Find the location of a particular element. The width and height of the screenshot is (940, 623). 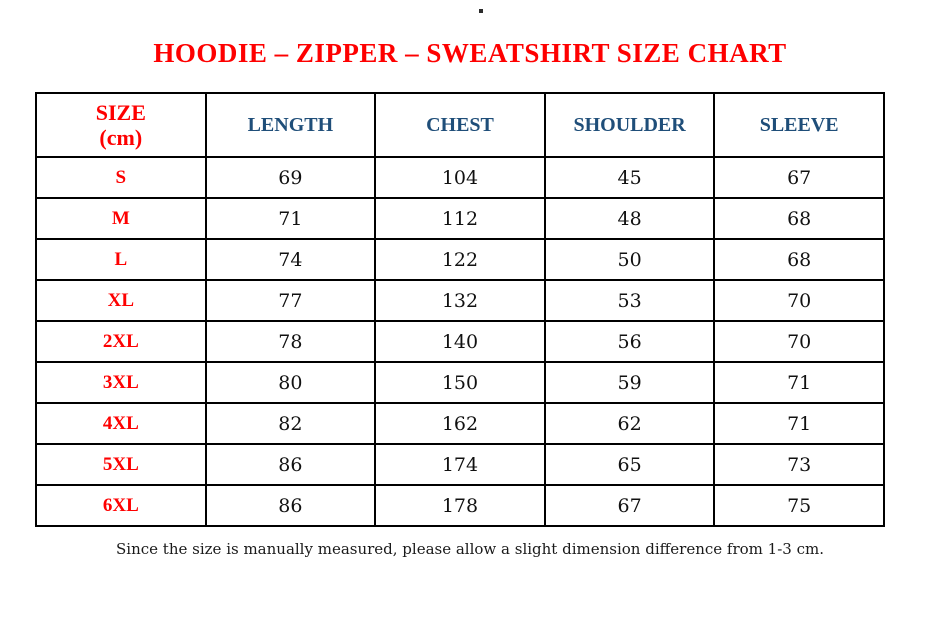

shoulder-cell: 65 is located at coordinates (629, 464).